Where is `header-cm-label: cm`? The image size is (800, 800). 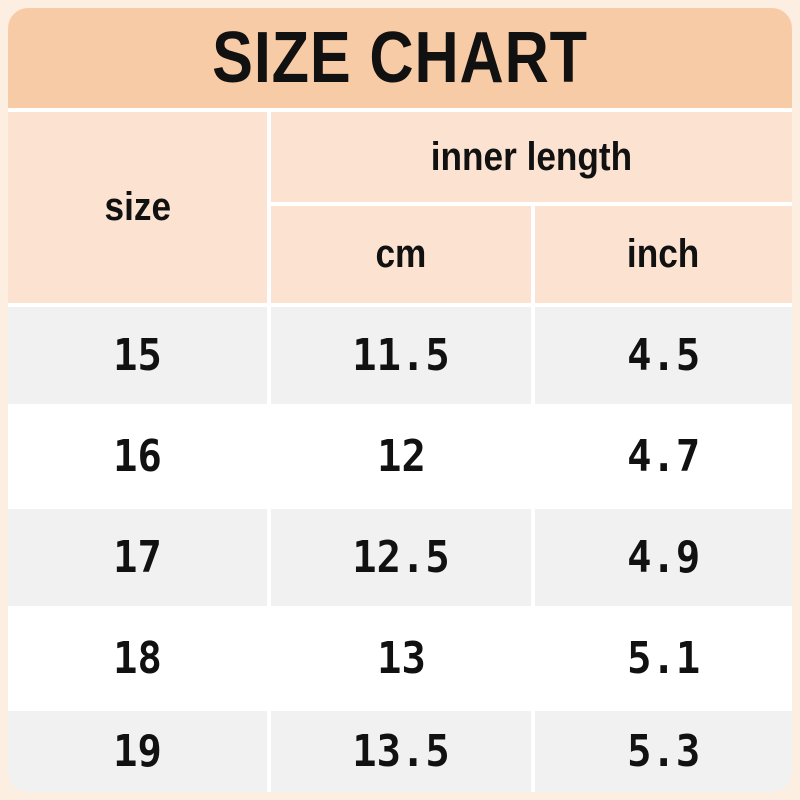 header-cm-label: cm is located at coordinates (401, 254).